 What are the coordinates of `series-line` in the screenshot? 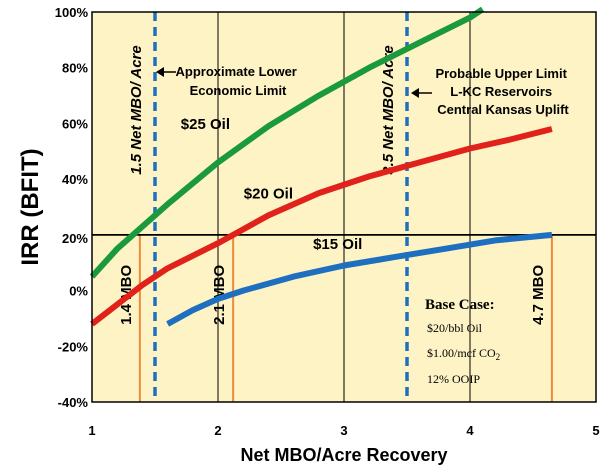 It's located at (359, 279).